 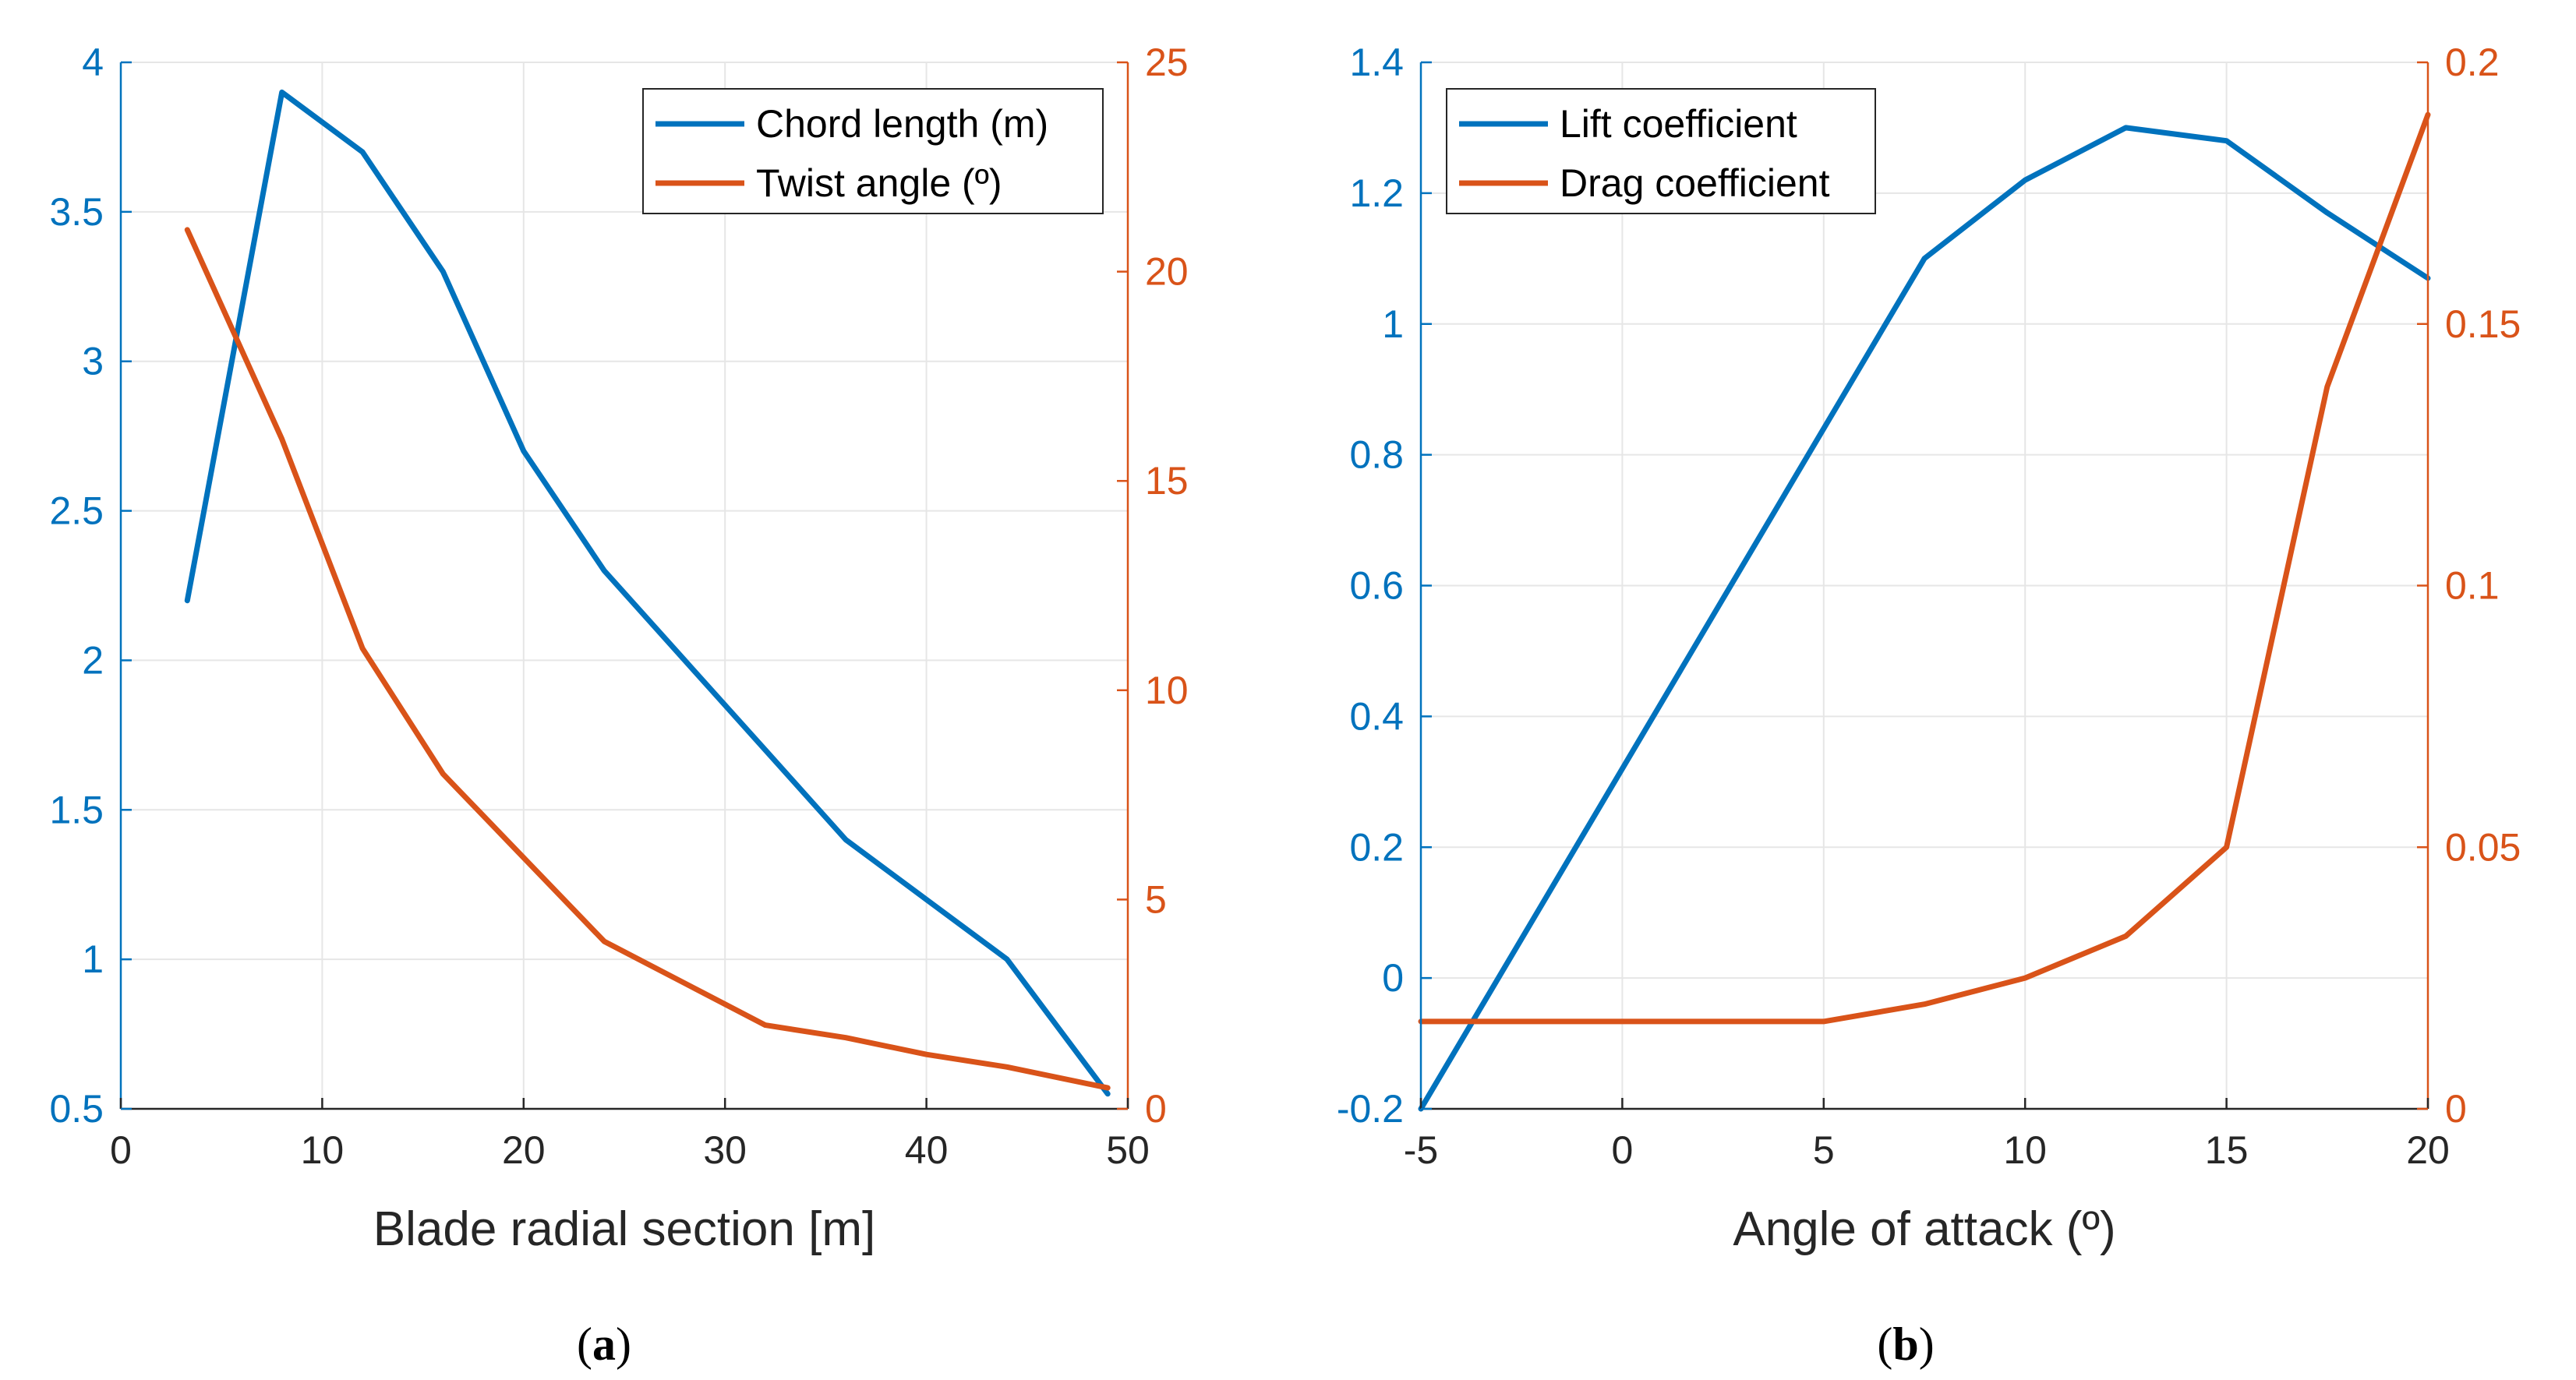 I want to click on y-left-tick-label: 1.4, so click(x=1376, y=63).